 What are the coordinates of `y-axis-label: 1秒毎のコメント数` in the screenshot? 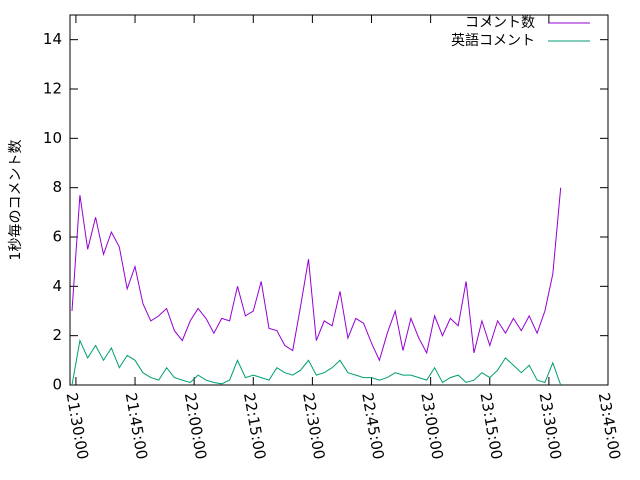 It's located at (16, 200).